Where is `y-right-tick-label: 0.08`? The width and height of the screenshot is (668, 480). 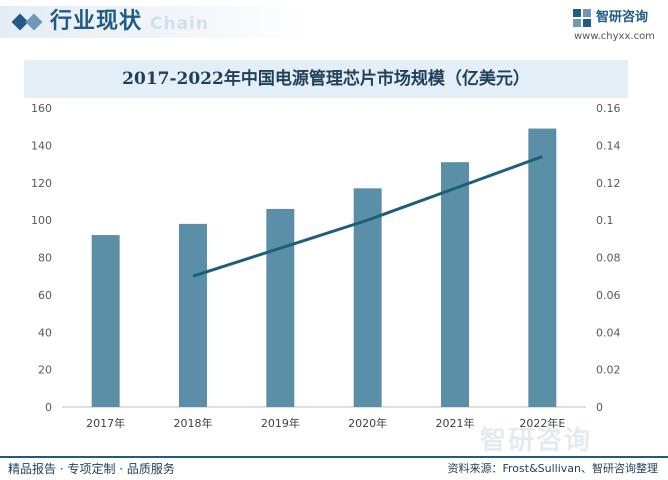 y-right-tick-label: 0.08 is located at coordinates (608, 258).